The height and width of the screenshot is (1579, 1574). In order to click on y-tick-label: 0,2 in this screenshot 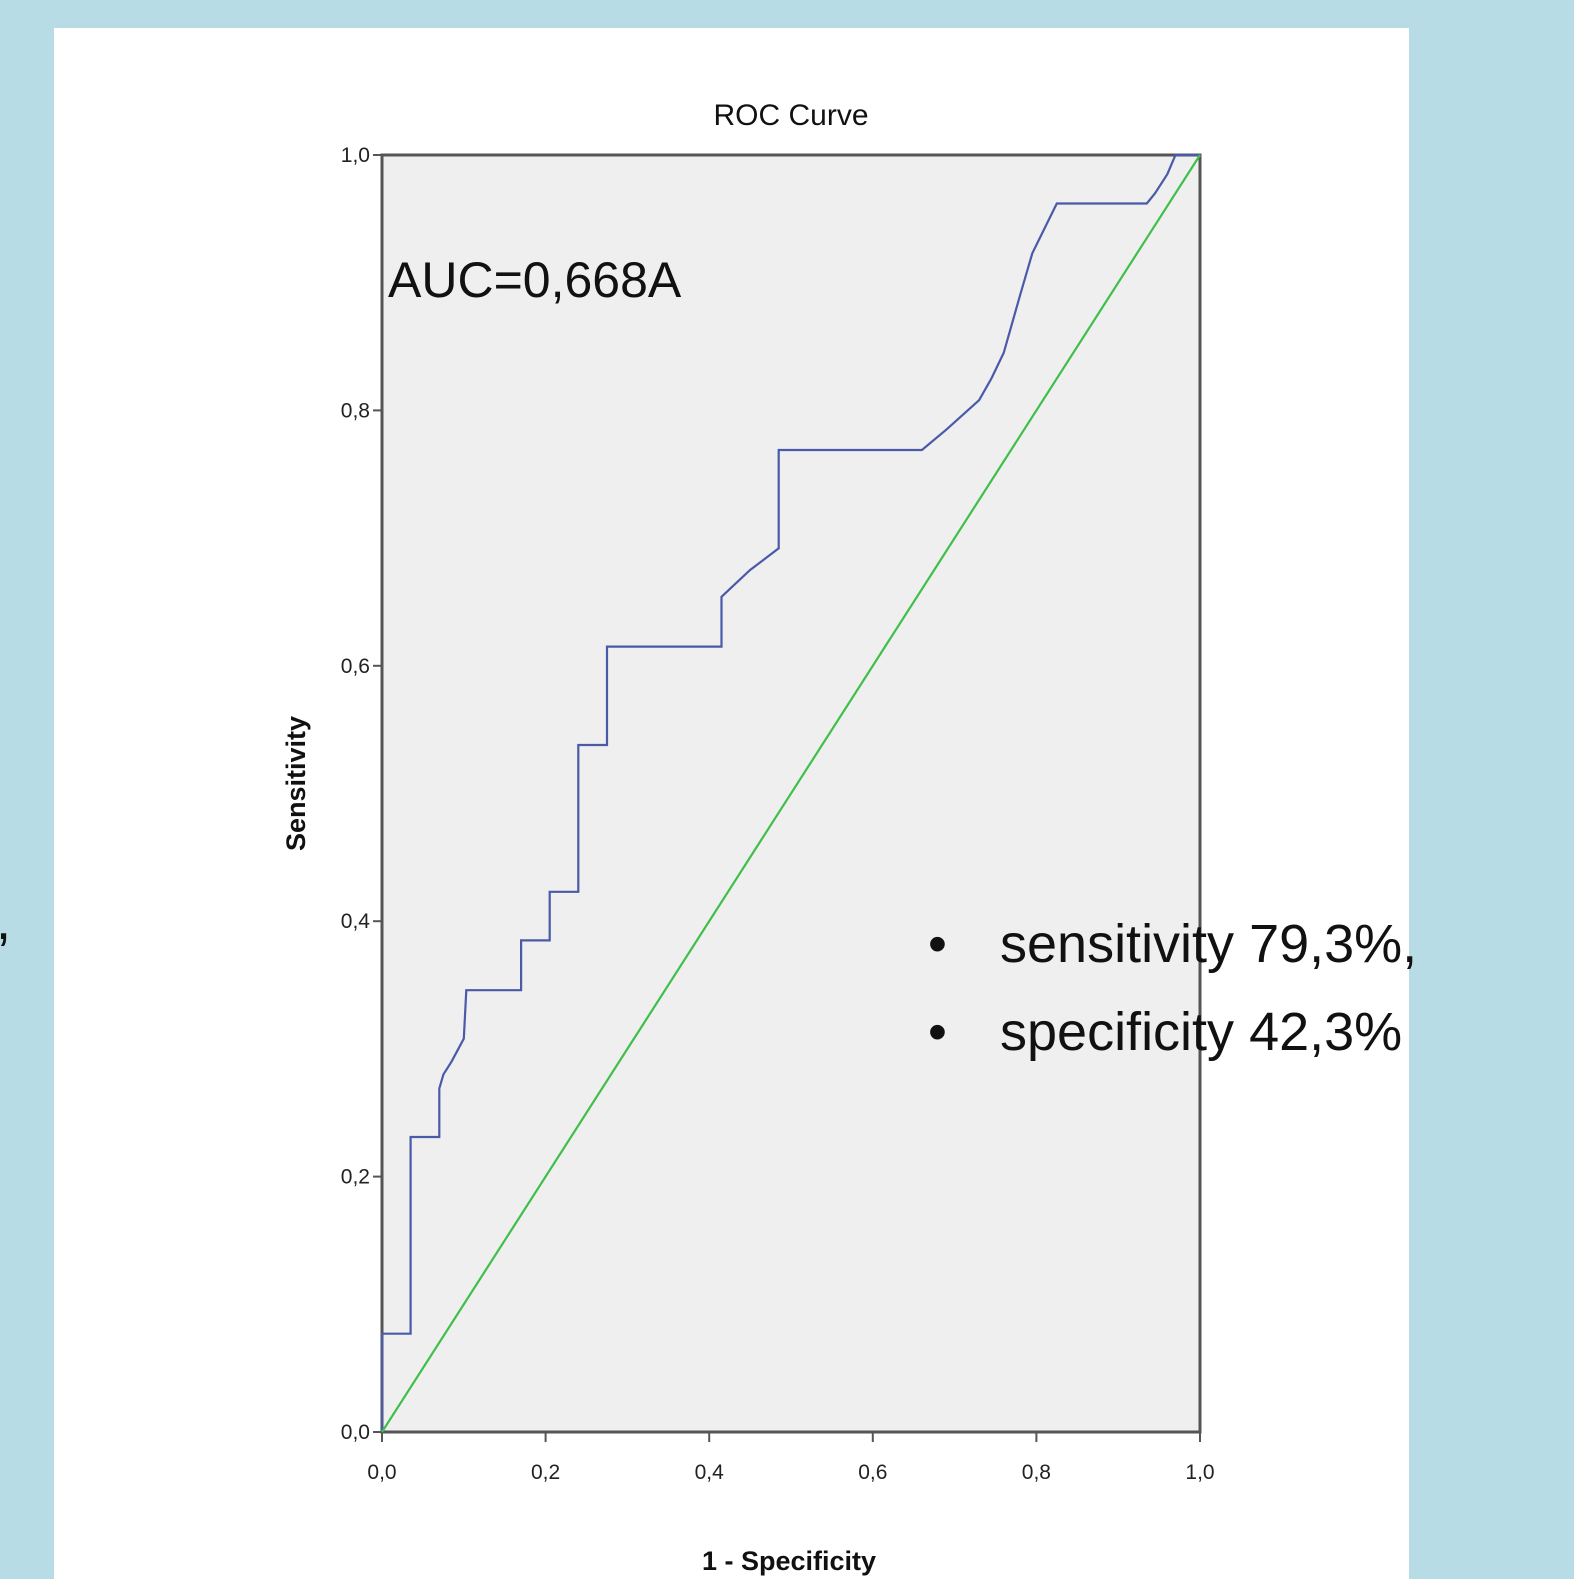, I will do `click(355, 1177)`.